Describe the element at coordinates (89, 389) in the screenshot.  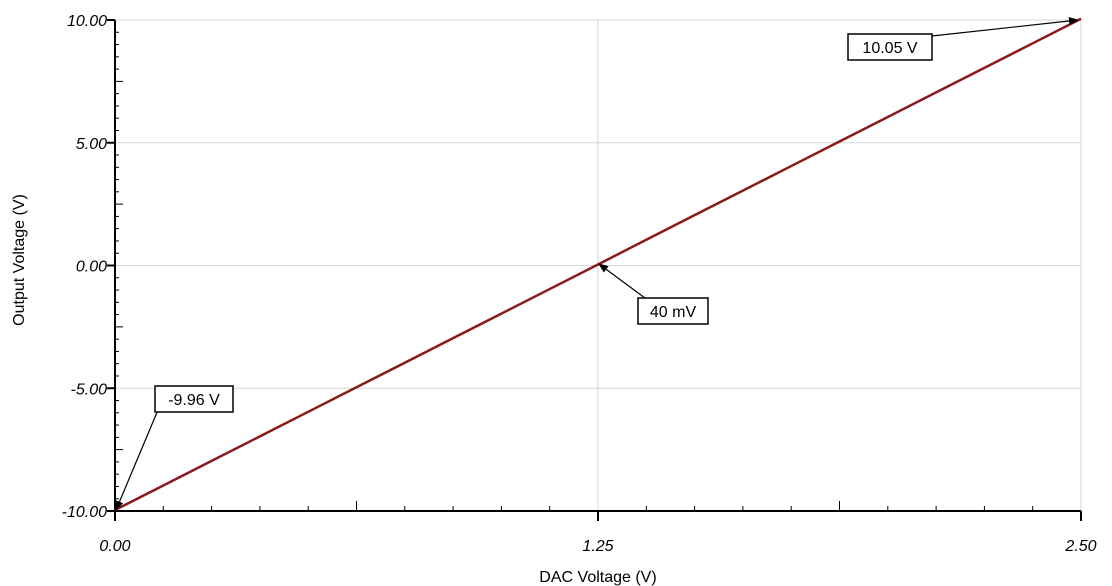
I see `y-tick-label: -5.00` at that location.